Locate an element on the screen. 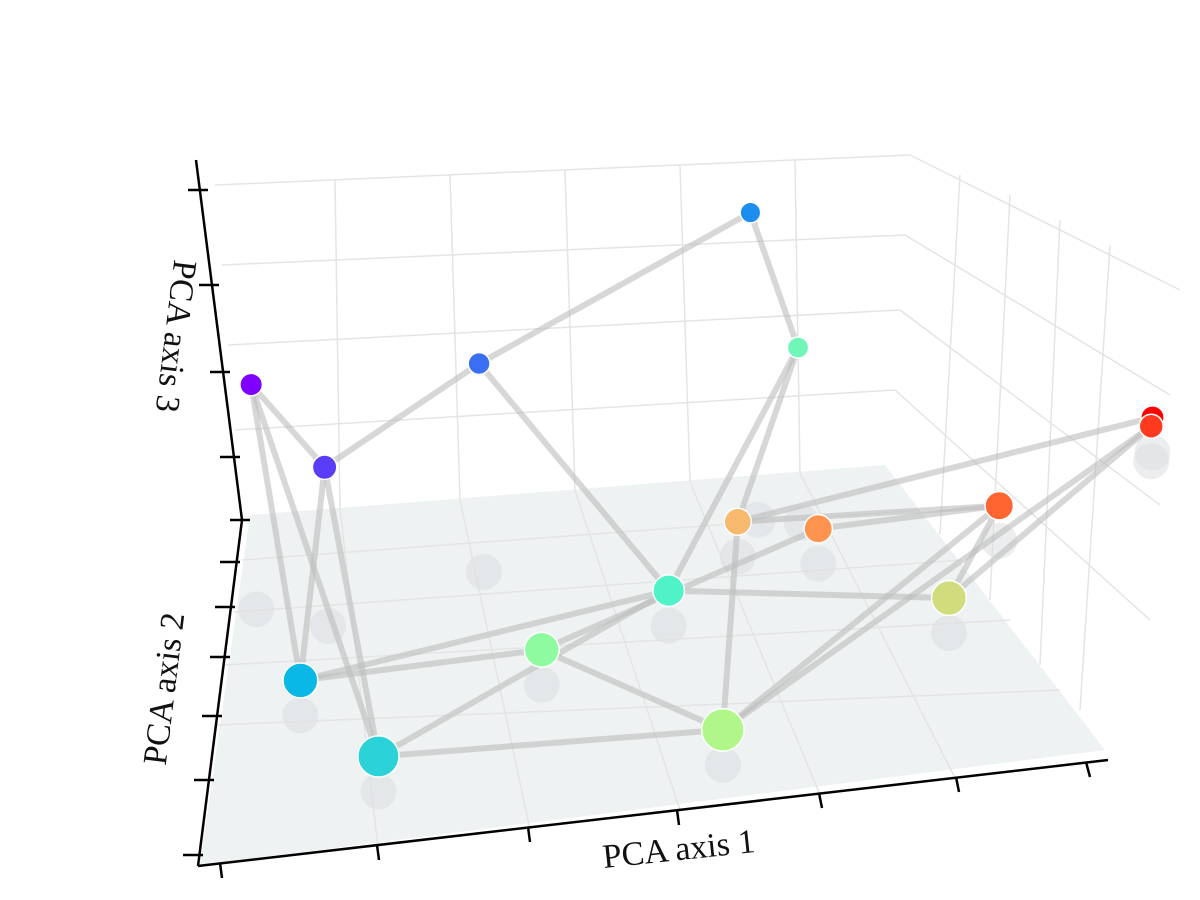 The width and height of the screenshot is (1200, 900). axis-z is located at coordinates (219, 340).